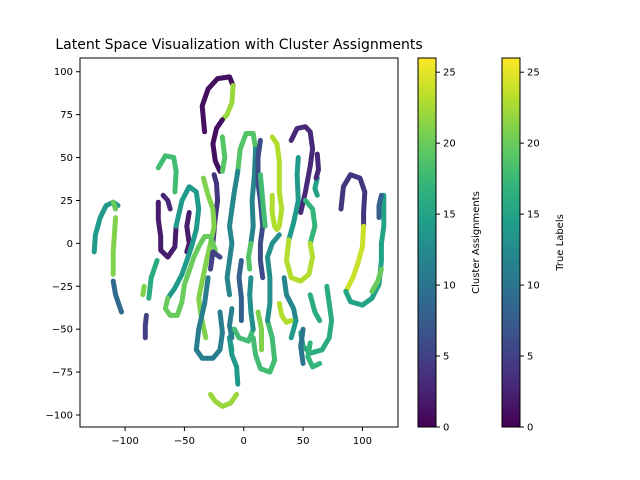 Image resolution: width=640 pixels, height=480 pixels. I want to click on colorbar-cluster-frame, so click(427, 242).